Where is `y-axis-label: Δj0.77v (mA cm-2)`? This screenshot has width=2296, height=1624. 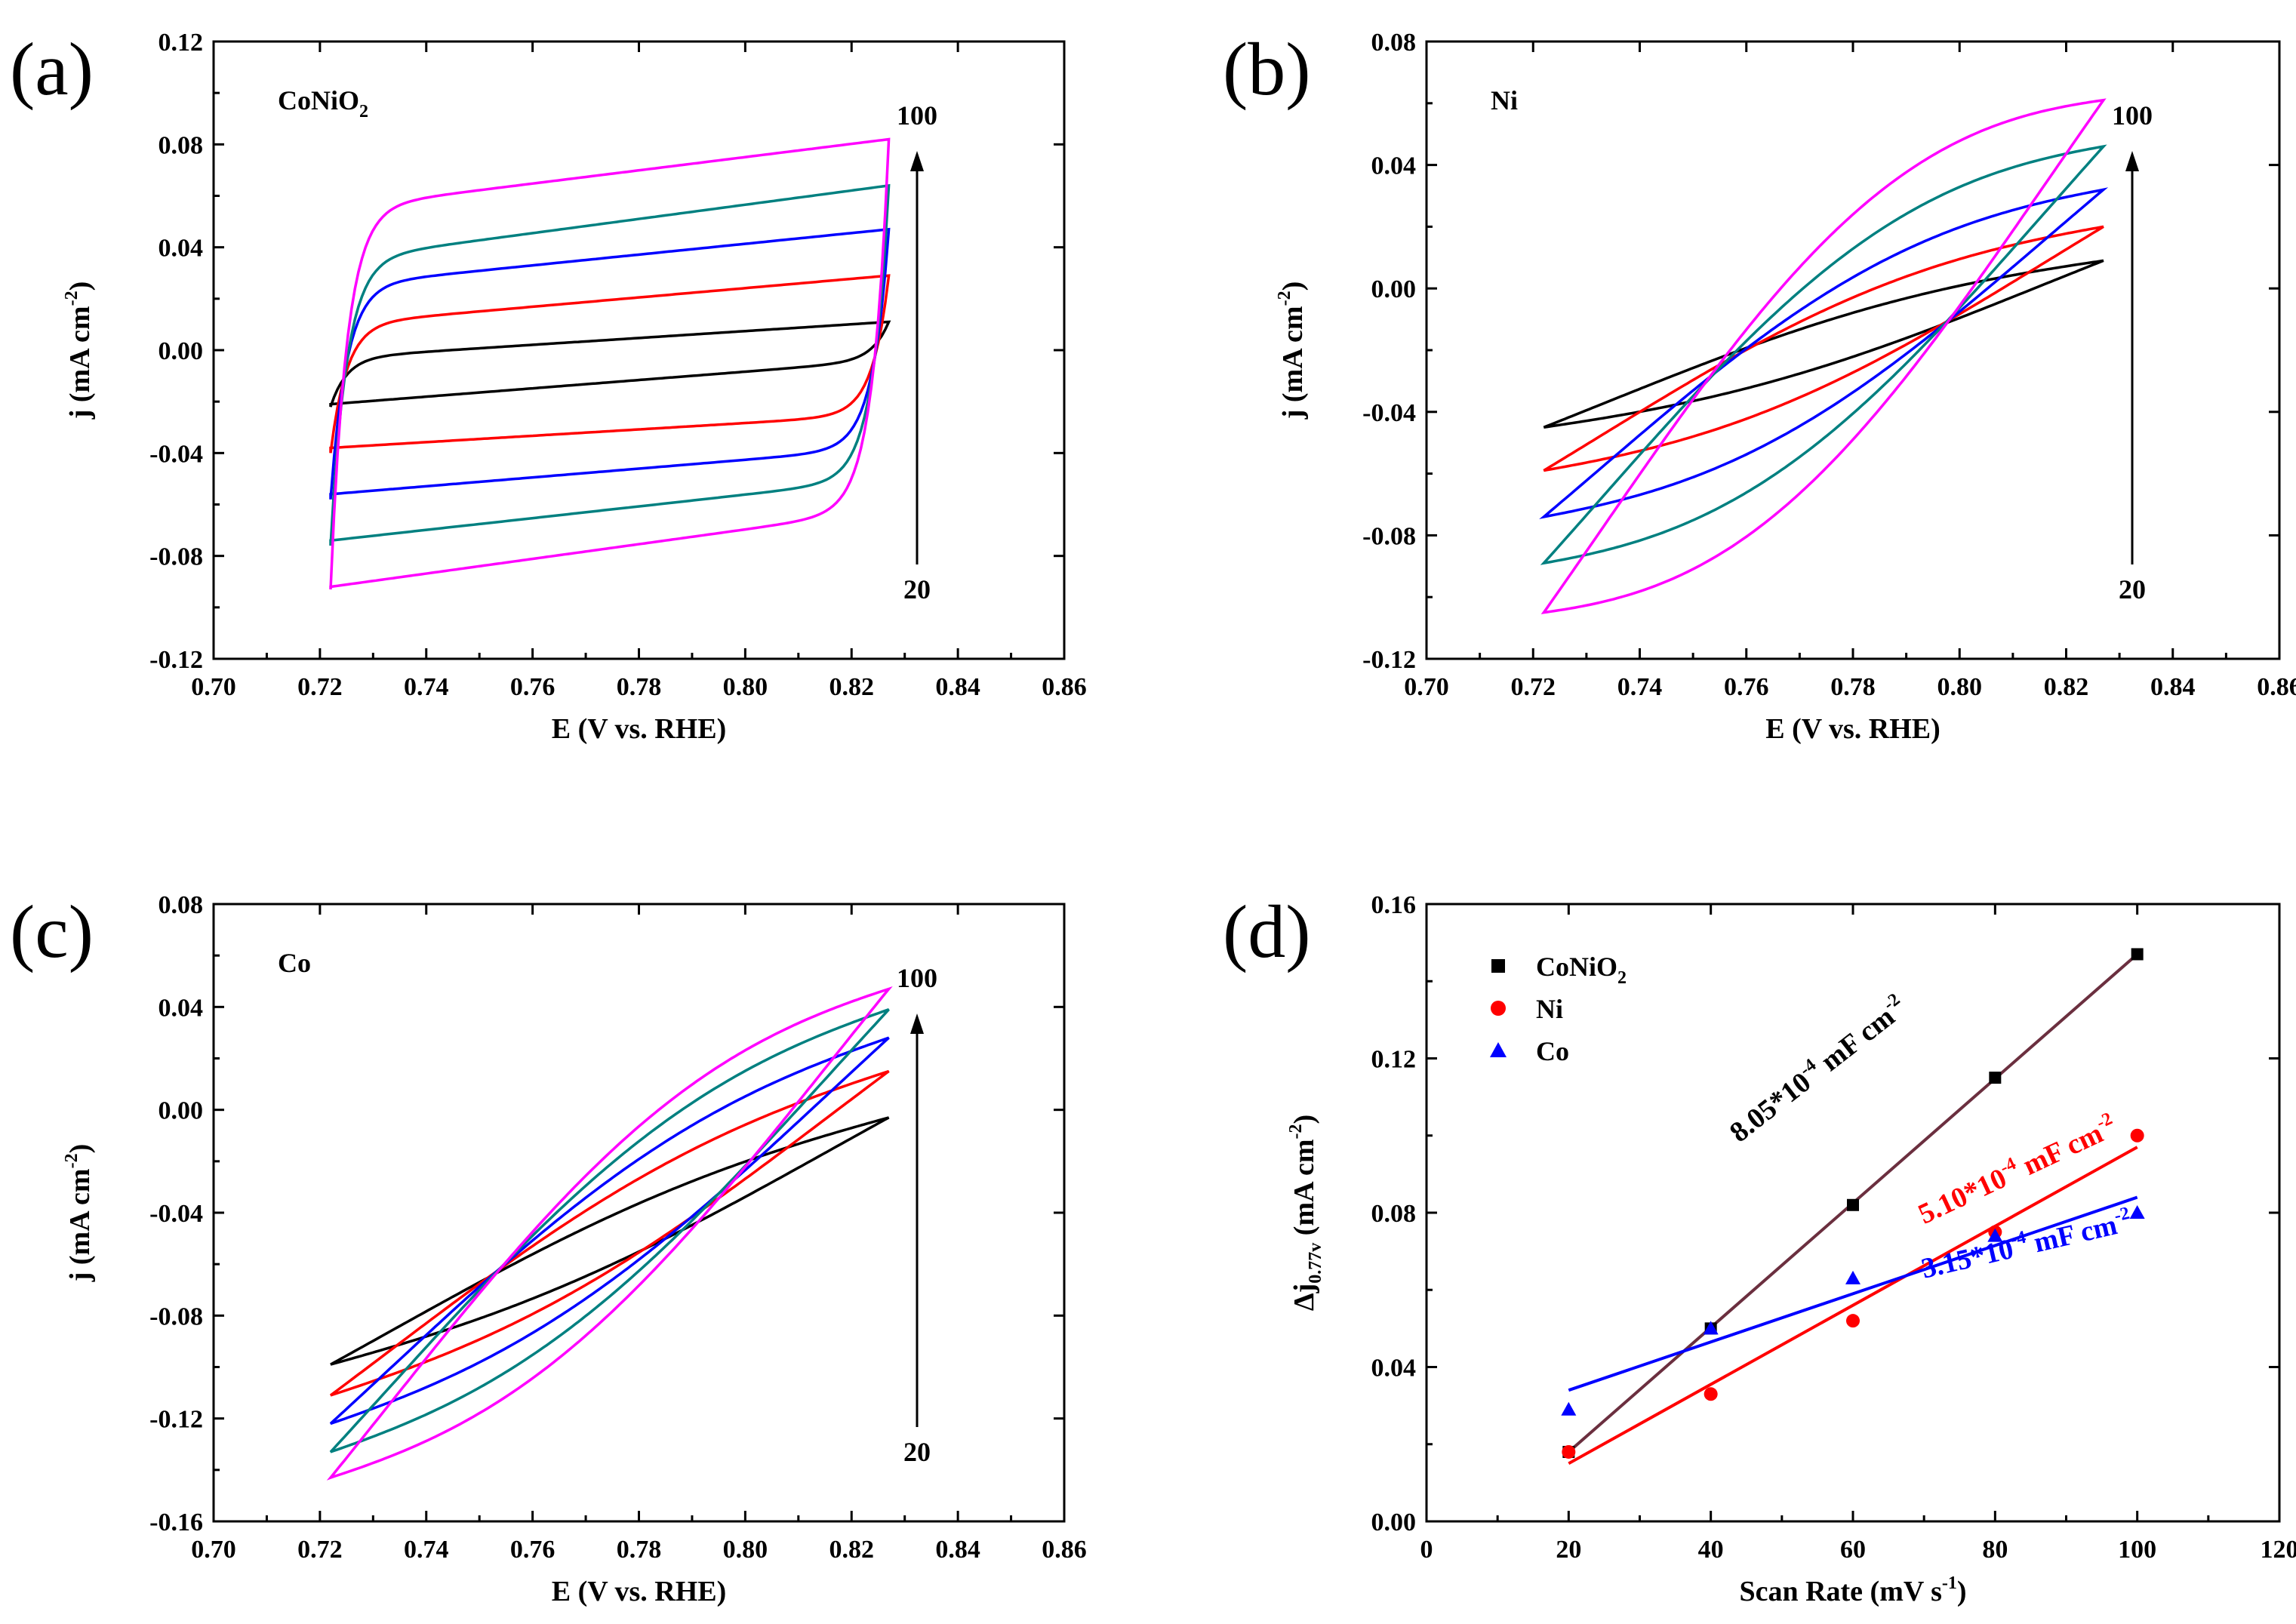
y-axis-label: Δj0.77v (mA cm-2) is located at coordinates (1305, 1213).